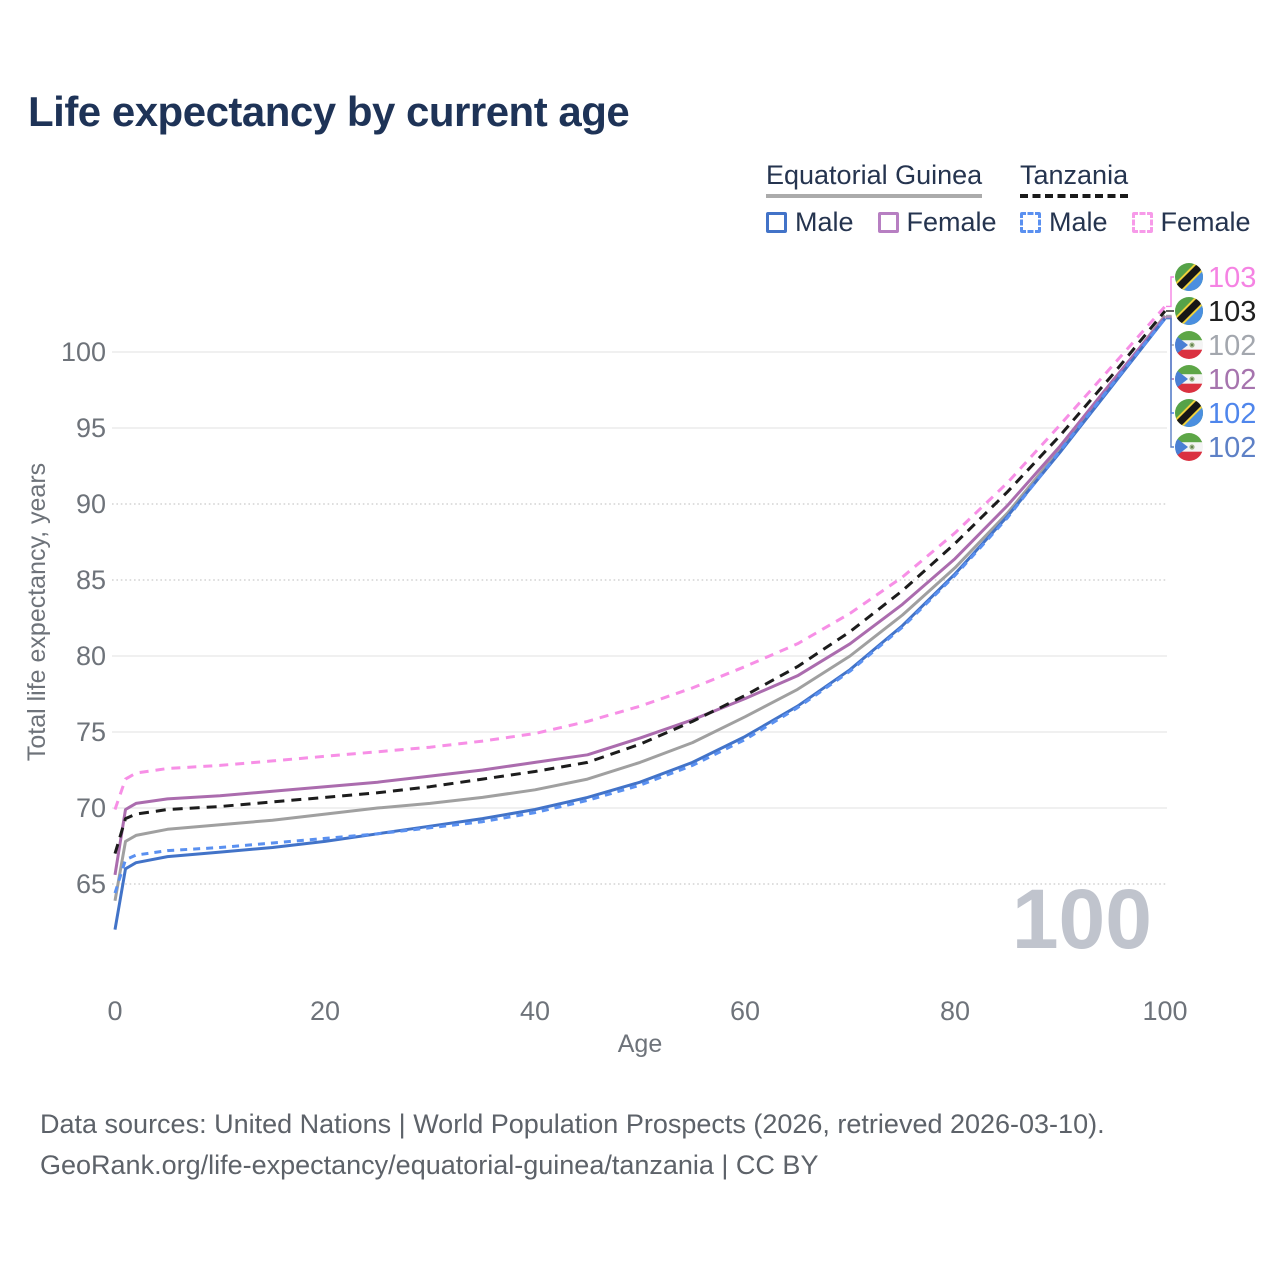 The width and height of the screenshot is (1280, 1280). What do you see at coordinates (1164, 1011) in the screenshot?
I see `x-tick-label-100: 100` at bounding box center [1164, 1011].